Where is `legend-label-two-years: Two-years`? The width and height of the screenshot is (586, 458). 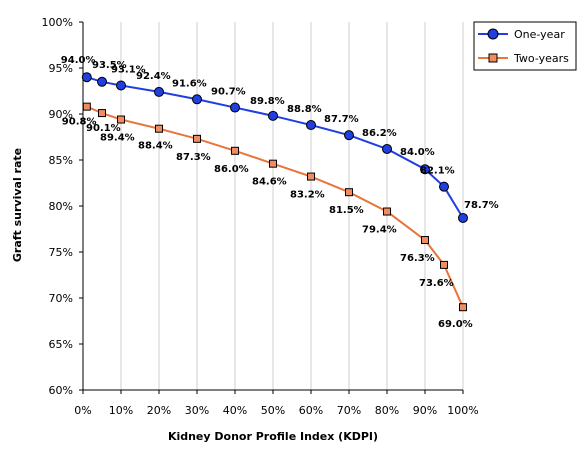 legend-label-two-years: Two-years is located at coordinates (541, 58).